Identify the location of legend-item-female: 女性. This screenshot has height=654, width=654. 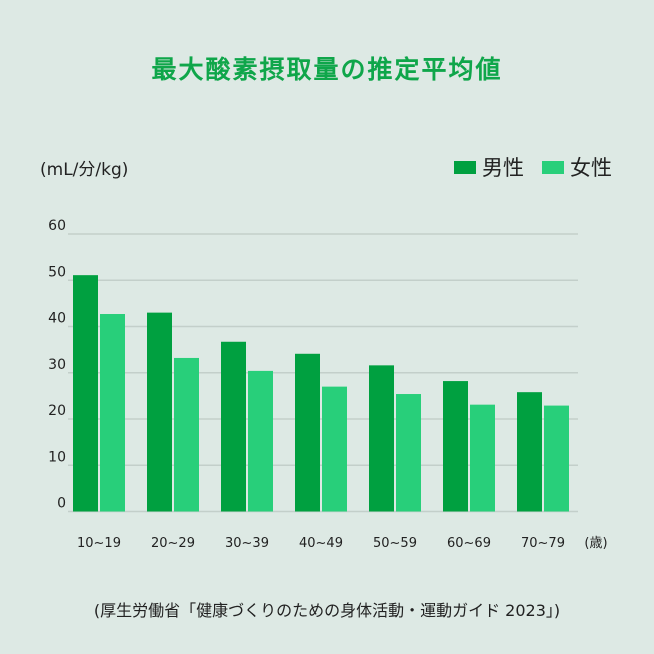
(577, 167).